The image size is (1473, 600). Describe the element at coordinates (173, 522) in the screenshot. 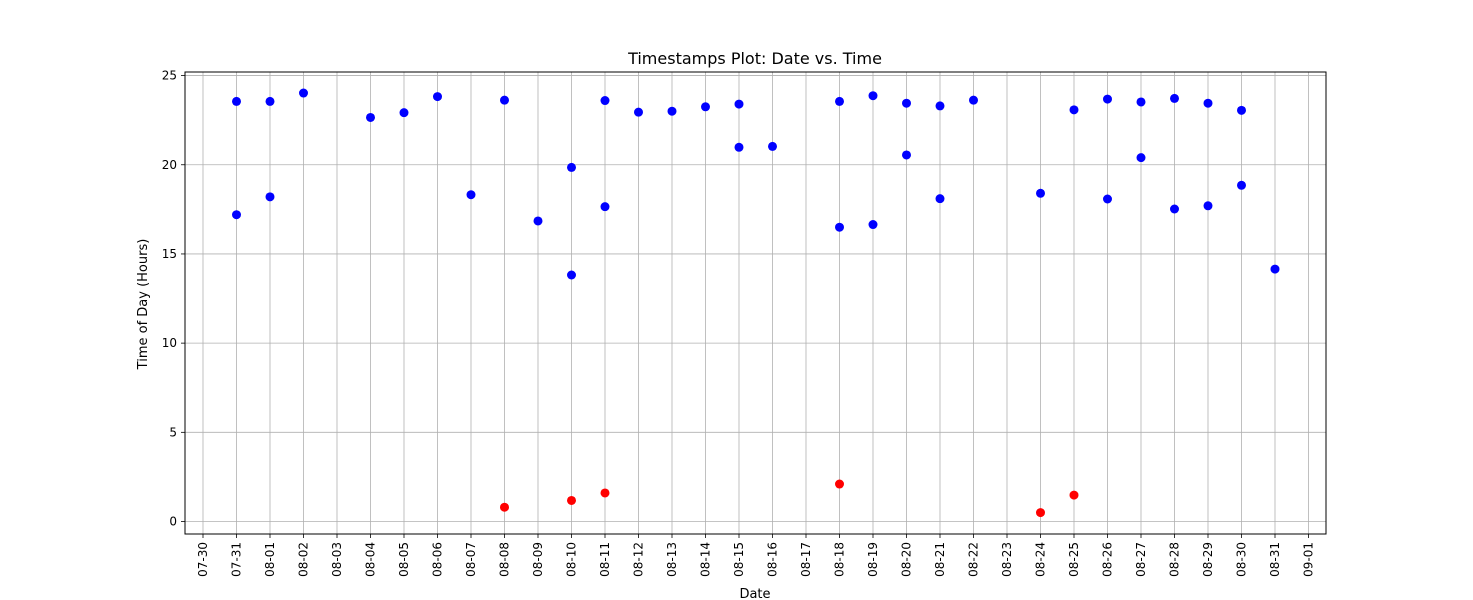

I see `y-tick-label: 0` at that location.